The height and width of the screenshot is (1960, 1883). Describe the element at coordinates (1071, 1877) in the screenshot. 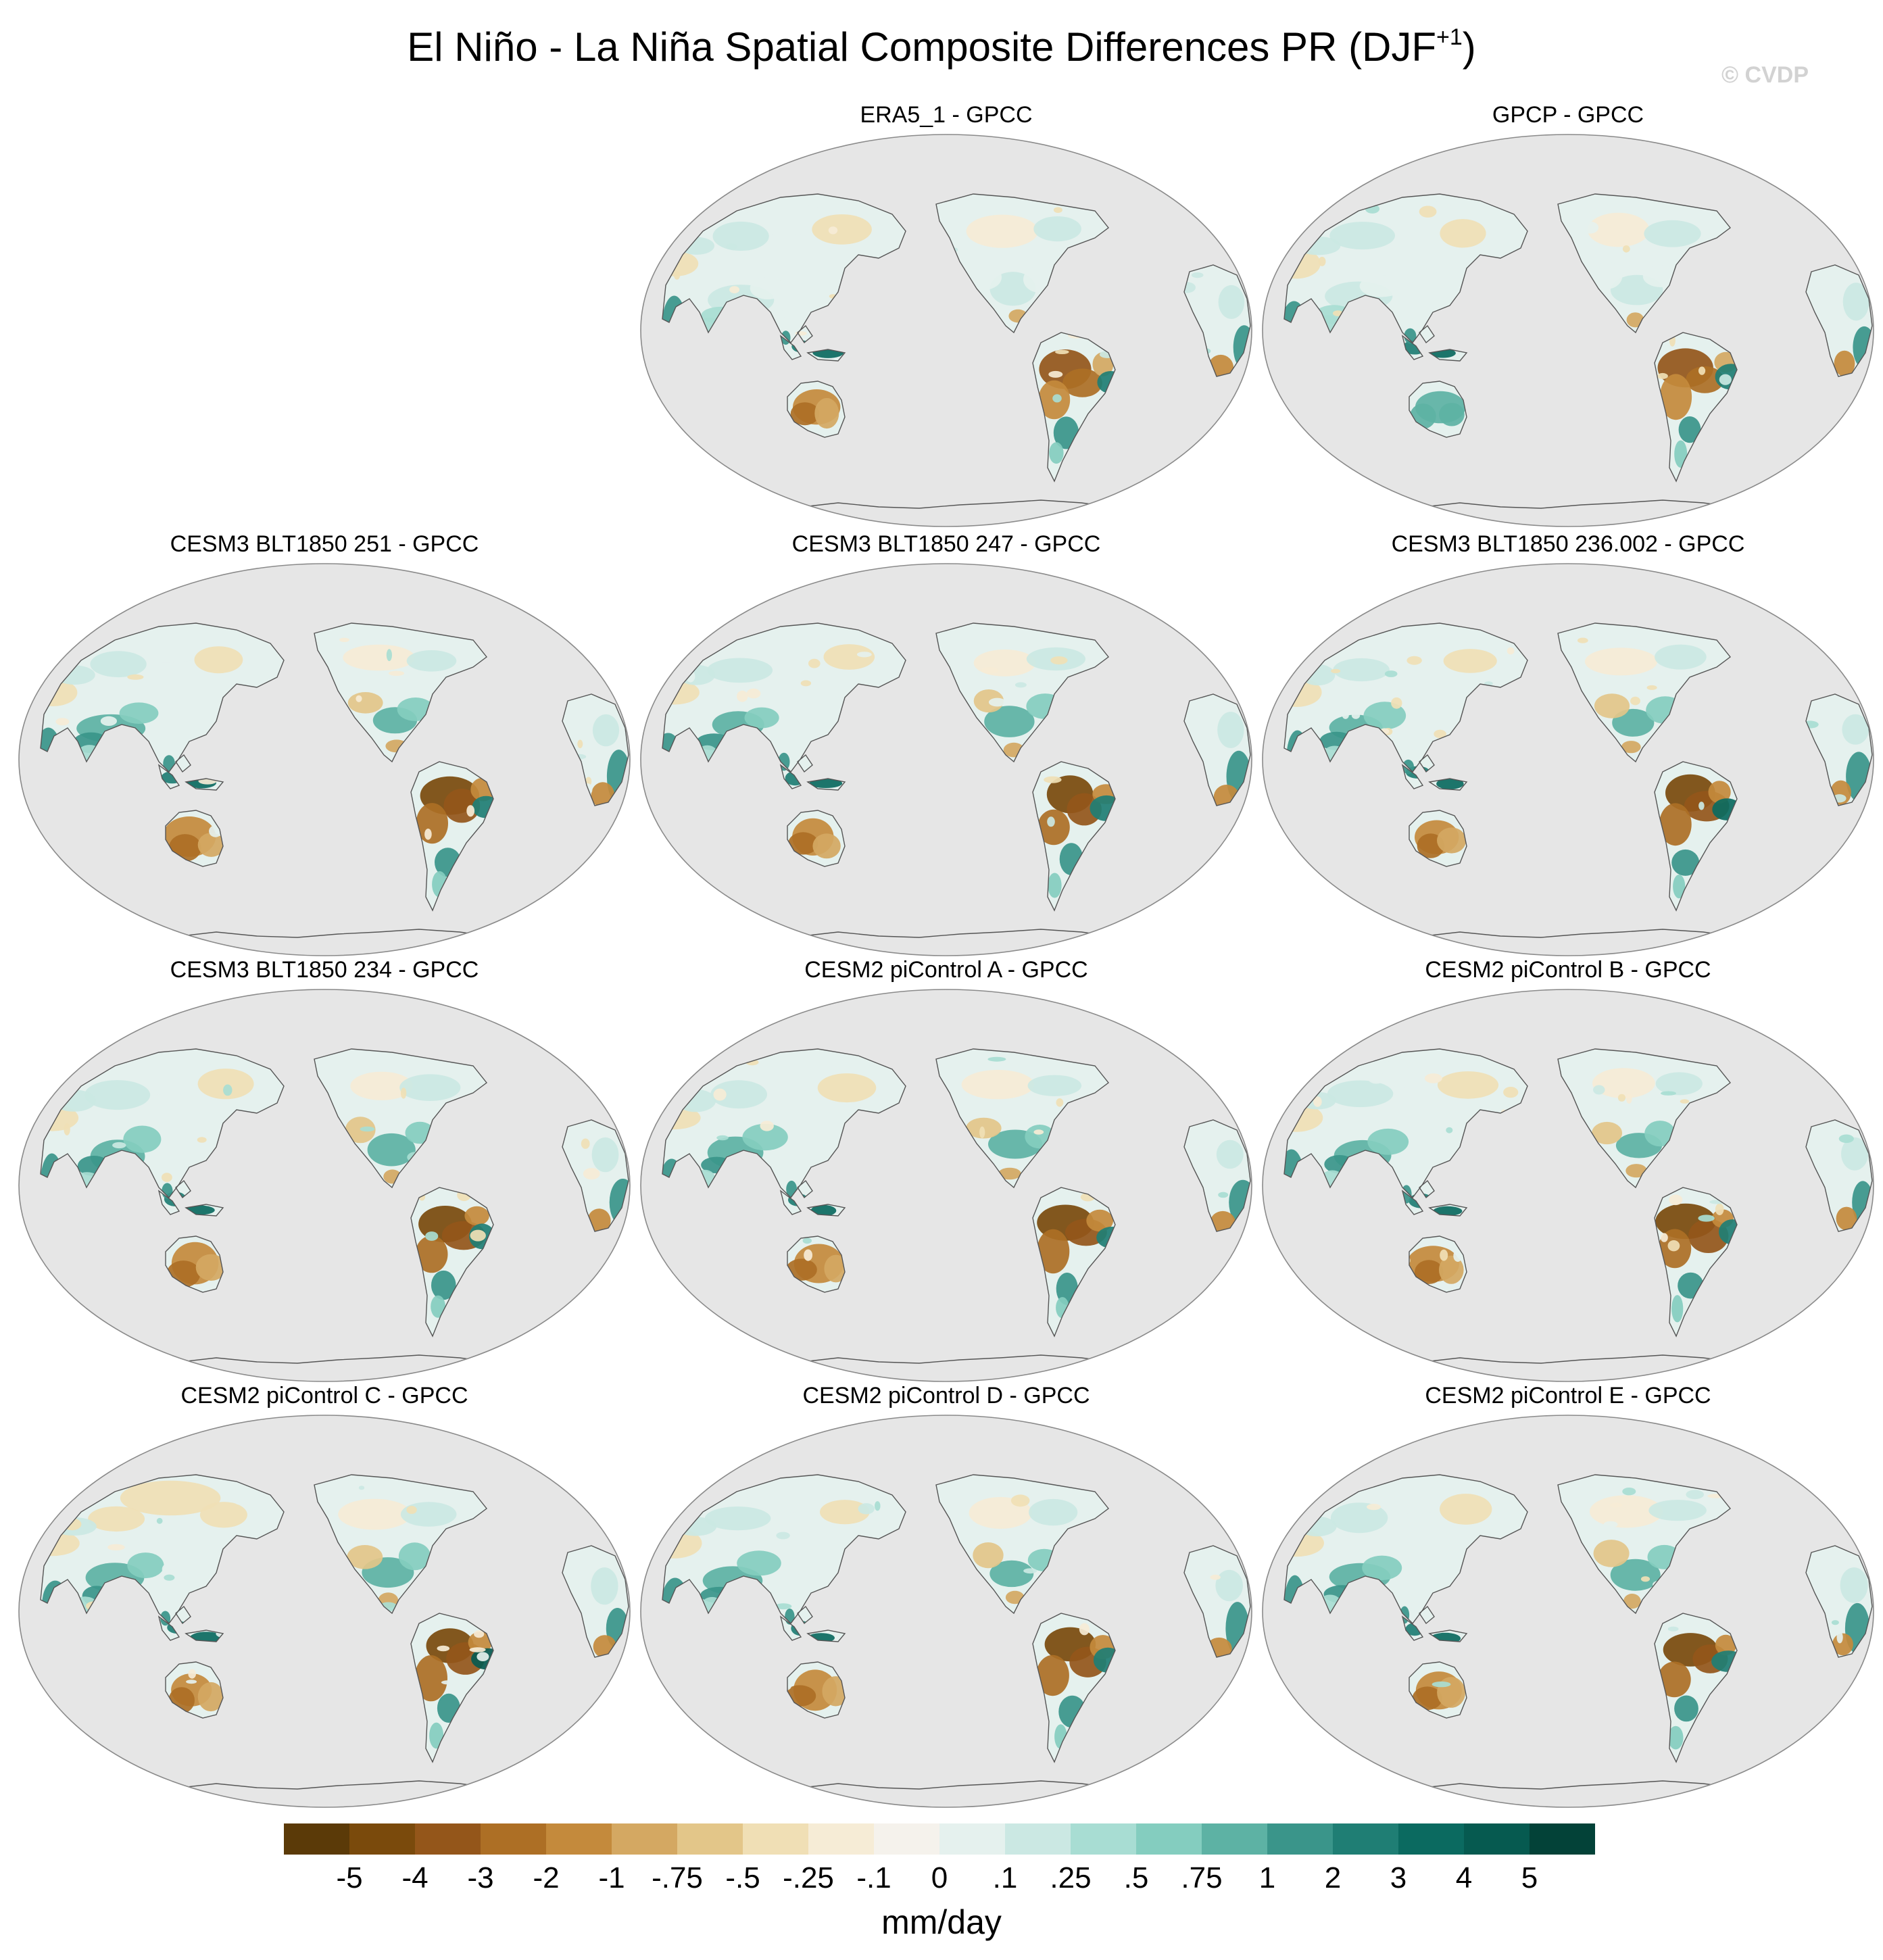

I see `colorbar-tick-label: .25` at that location.